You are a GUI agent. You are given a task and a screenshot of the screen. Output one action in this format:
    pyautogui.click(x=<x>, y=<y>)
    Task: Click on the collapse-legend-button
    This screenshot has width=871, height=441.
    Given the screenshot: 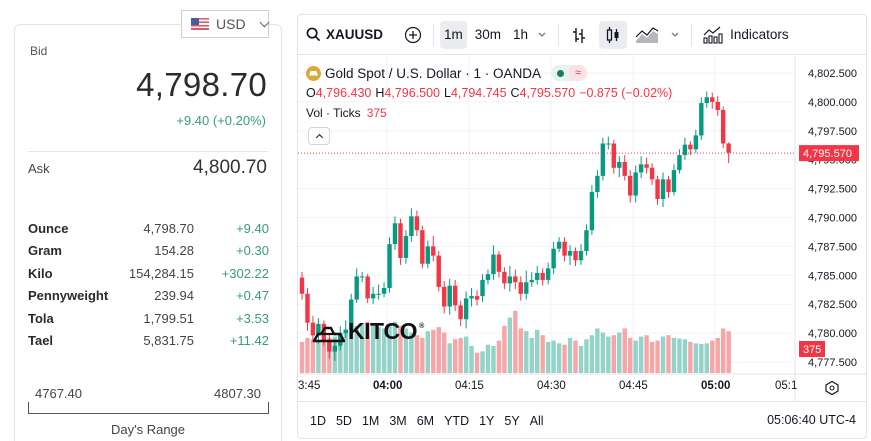 What is the action you would take?
    pyautogui.click(x=319, y=136)
    